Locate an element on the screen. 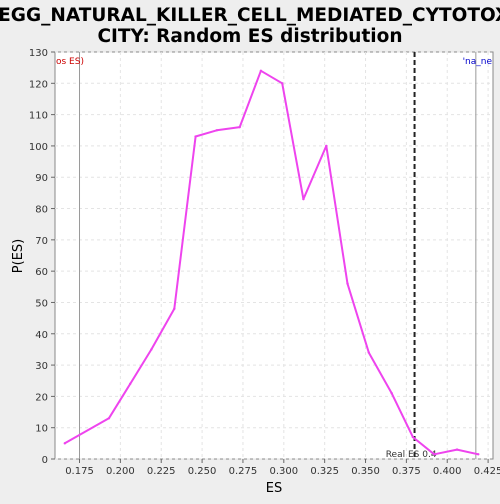  x-tick-label: 0.350 is located at coordinates (365, 471).